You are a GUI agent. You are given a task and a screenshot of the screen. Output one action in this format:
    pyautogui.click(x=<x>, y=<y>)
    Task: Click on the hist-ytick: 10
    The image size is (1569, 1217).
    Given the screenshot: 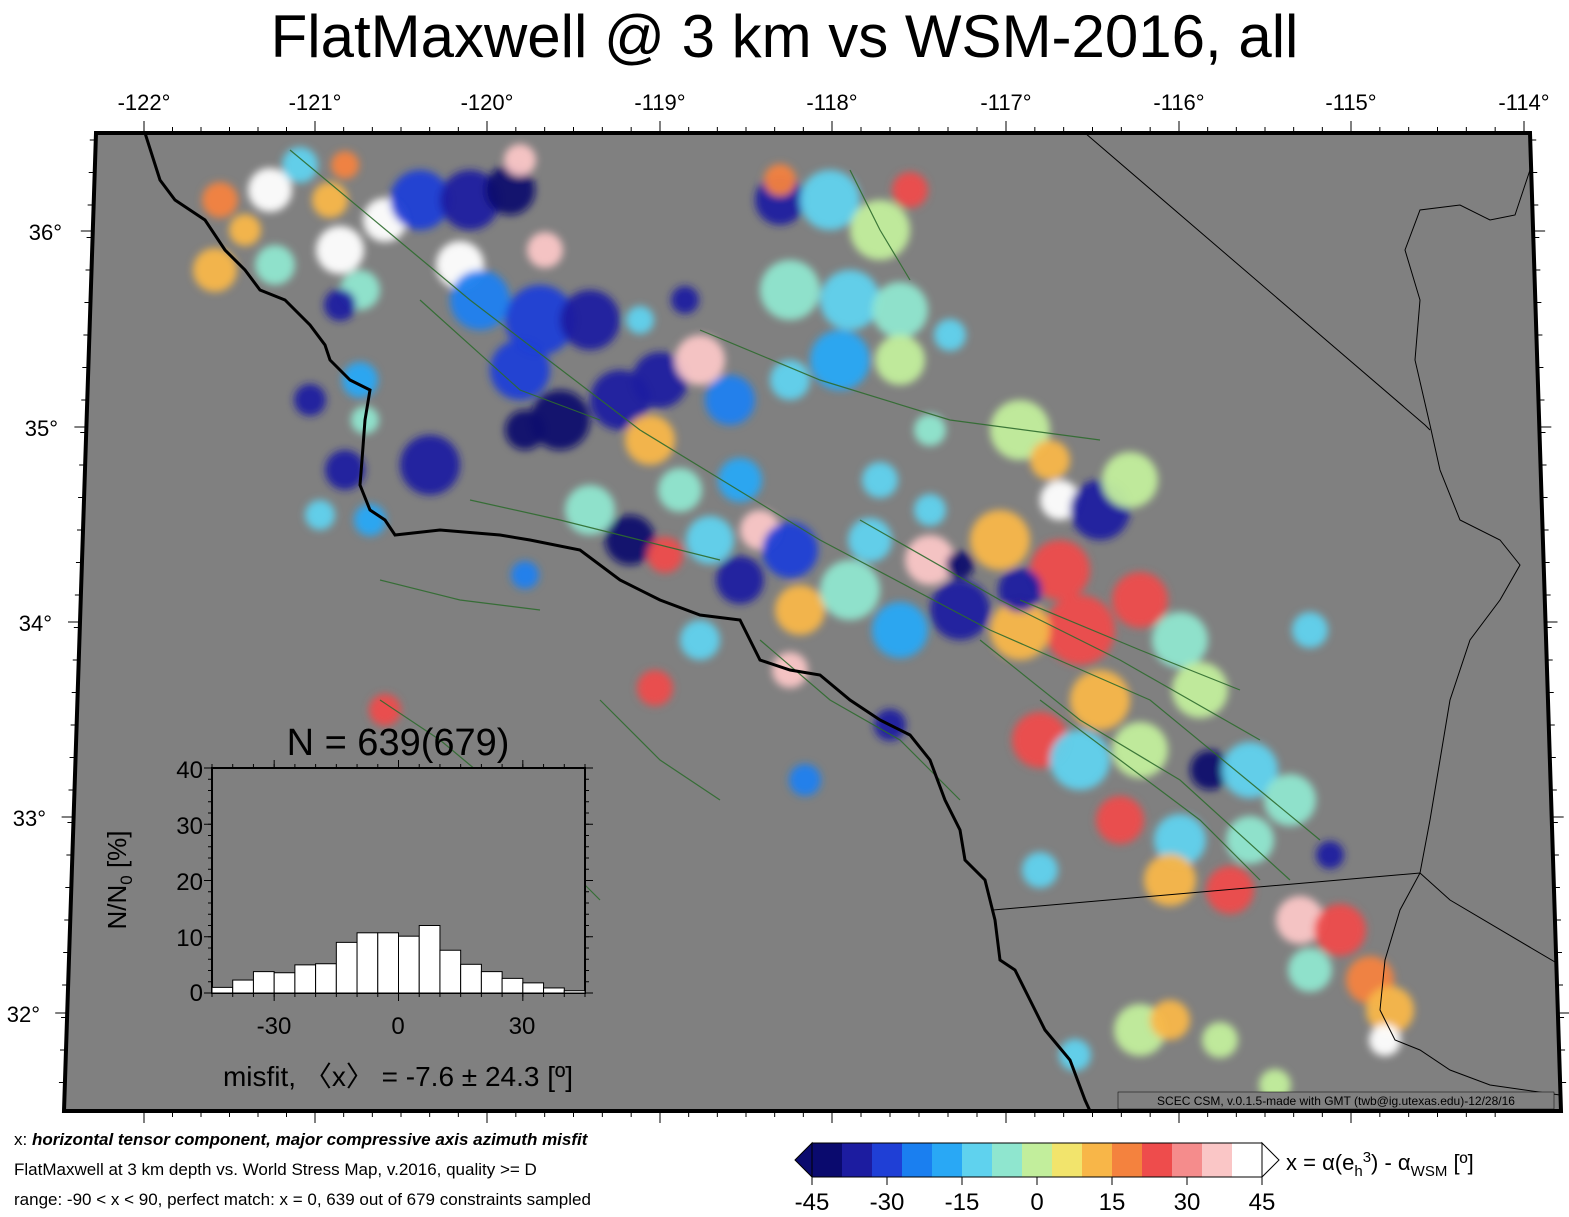 What is the action you would take?
    pyautogui.click(x=189, y=938)
    